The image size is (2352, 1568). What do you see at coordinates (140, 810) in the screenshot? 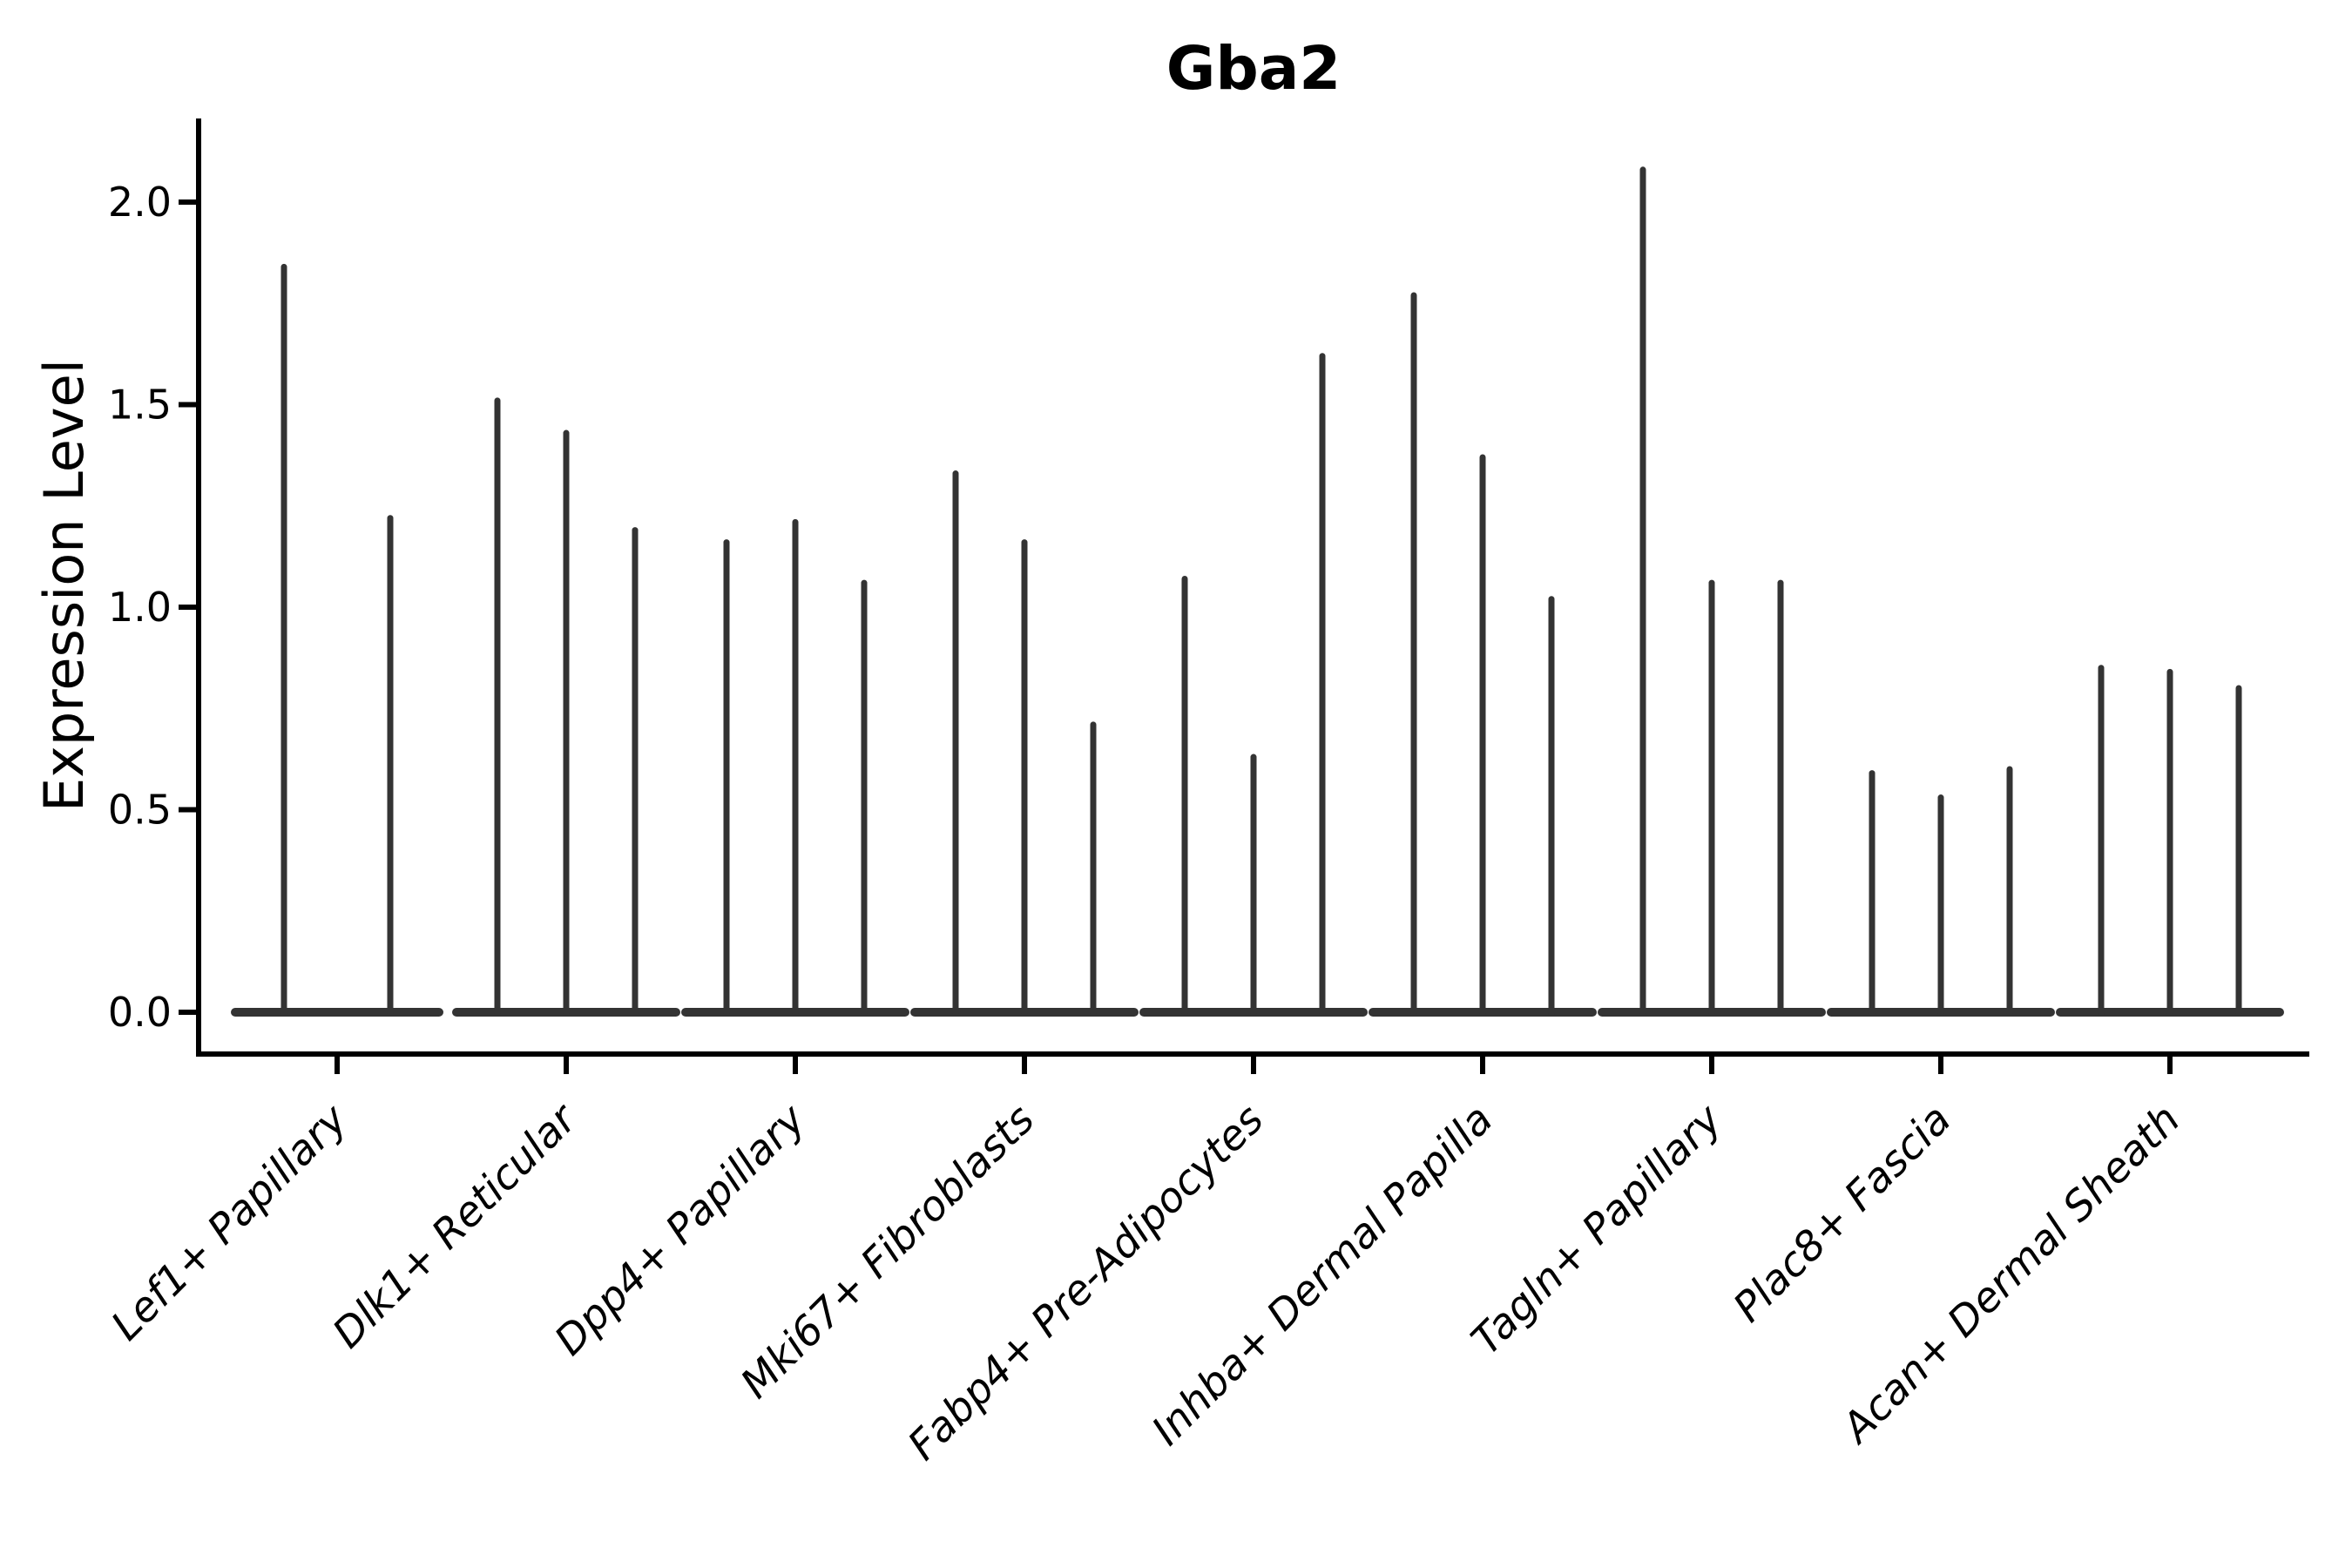
I see `y-tick-label: 0.5` at bounding box center [140, 810].